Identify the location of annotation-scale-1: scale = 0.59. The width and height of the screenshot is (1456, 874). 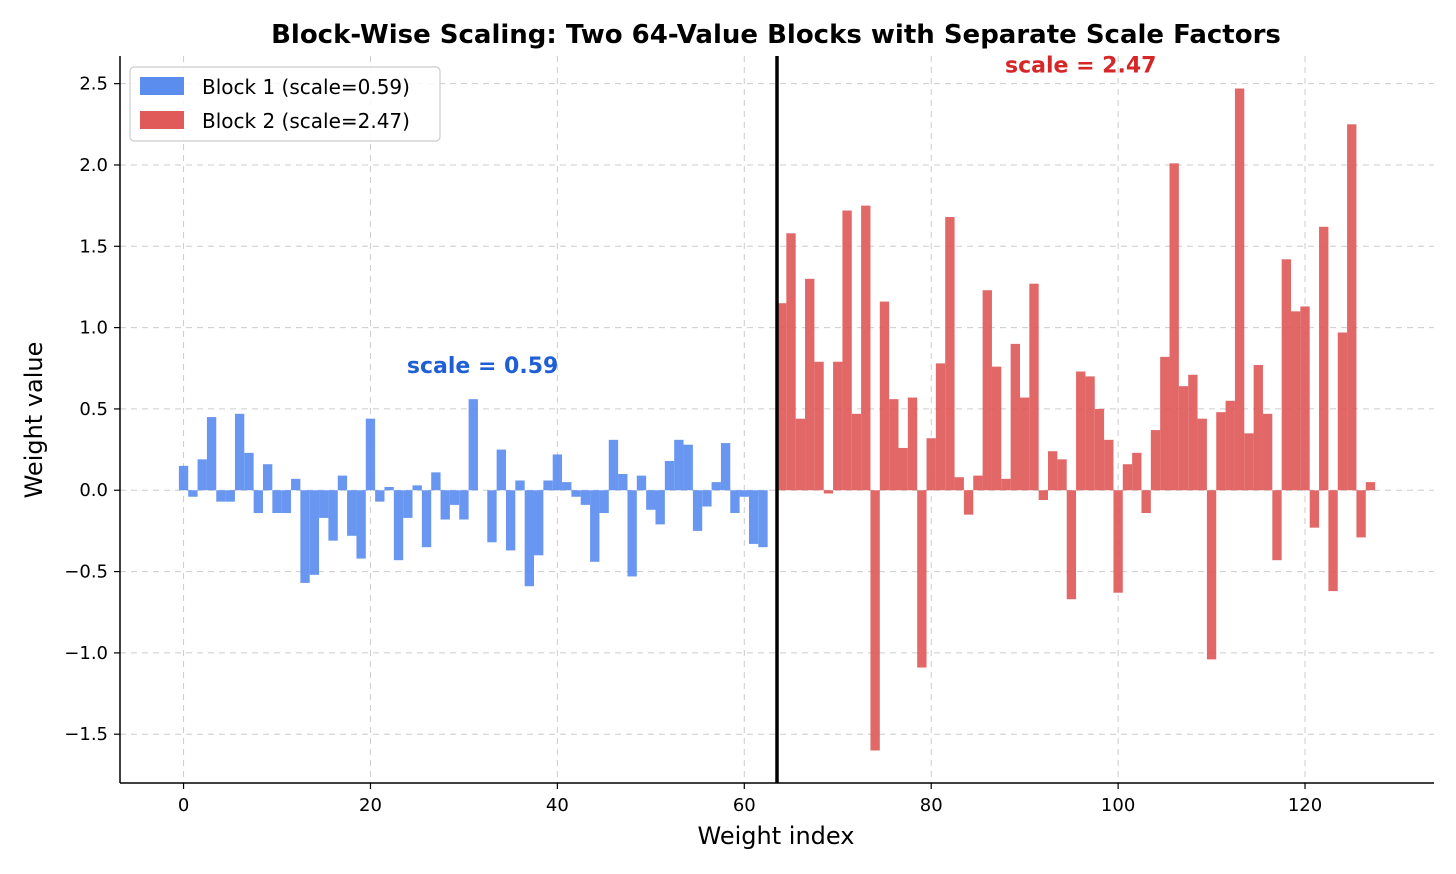
(482, 366).